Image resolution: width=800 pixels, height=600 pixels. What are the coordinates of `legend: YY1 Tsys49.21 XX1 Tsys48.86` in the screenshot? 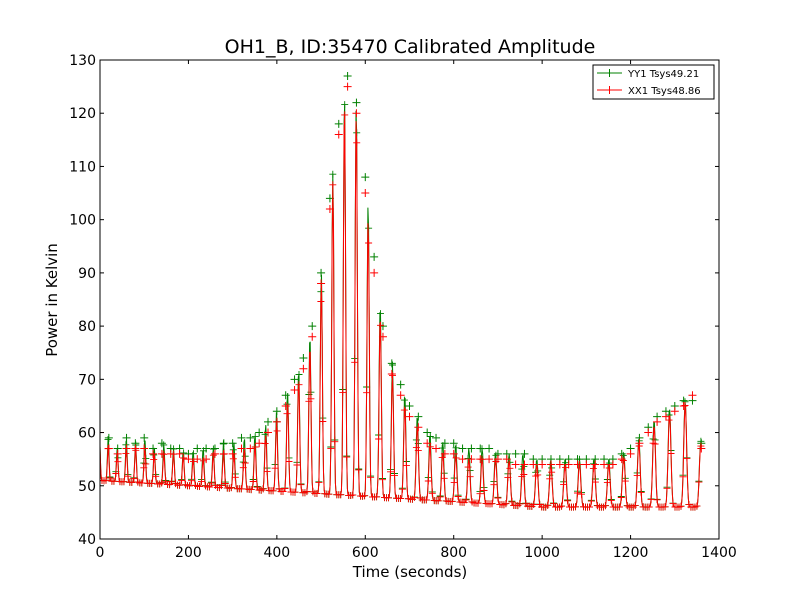 It's located at (653, 82).